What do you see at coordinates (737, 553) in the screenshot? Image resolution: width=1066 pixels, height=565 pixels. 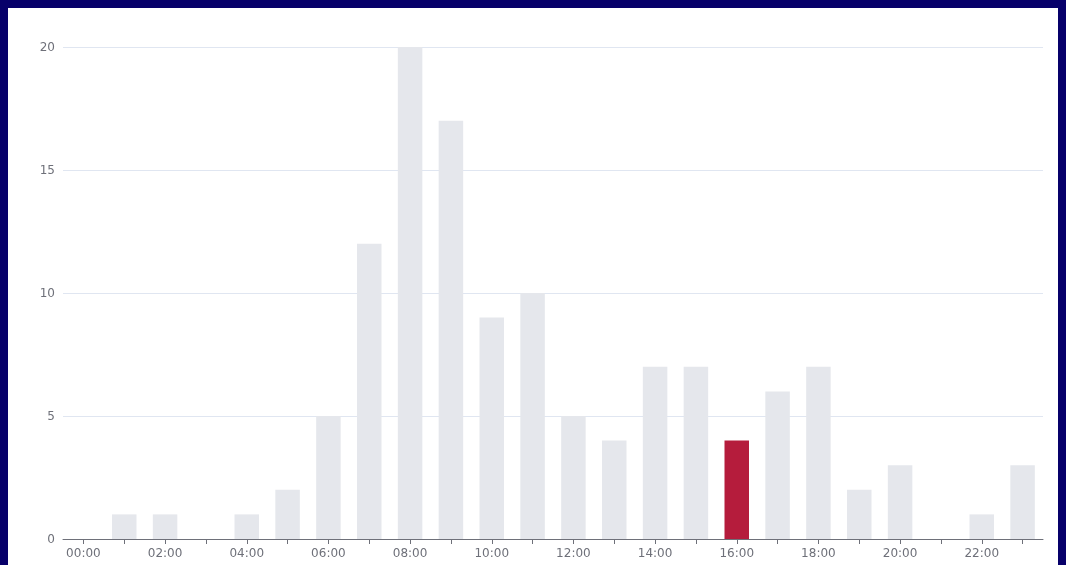 I see `x-tick-label: 16:00` at bounding box center [737, 553].